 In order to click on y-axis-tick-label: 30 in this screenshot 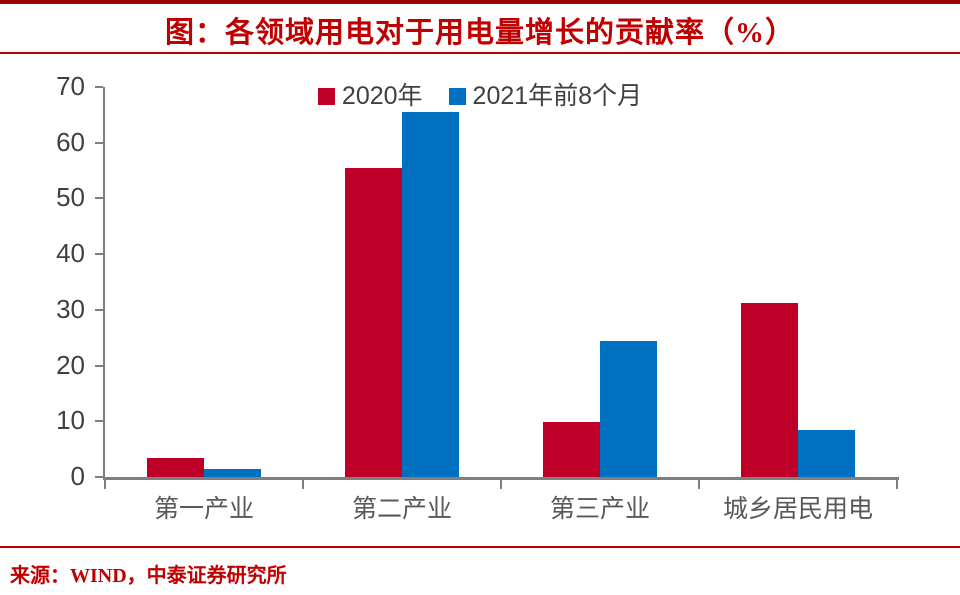, I will do `click(70, 308)`.